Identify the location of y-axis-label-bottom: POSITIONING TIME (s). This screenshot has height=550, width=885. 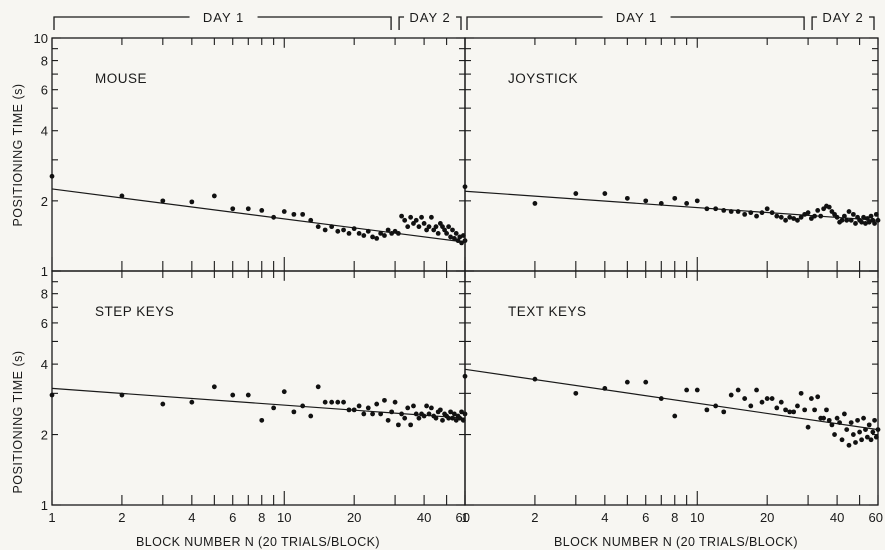
(18, 421).